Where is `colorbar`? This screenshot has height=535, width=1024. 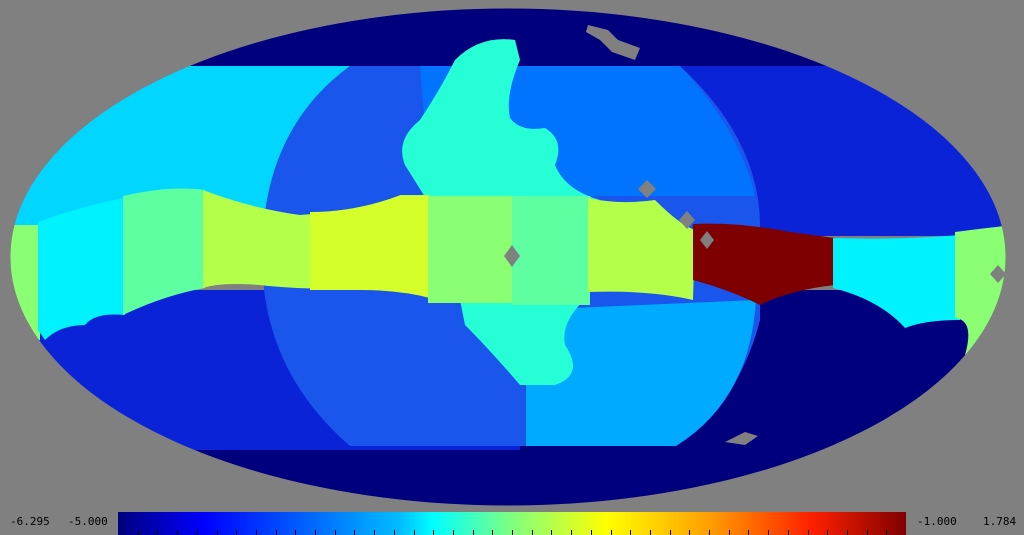
colorbar is located at coordinates (512, 523).